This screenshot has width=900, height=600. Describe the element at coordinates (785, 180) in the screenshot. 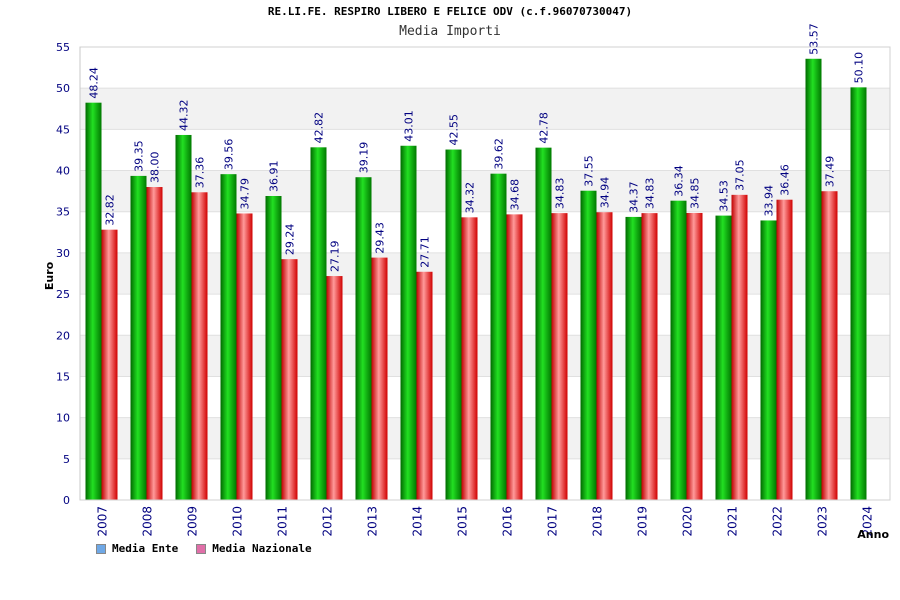

I see `data-label: 36.46` at that location.